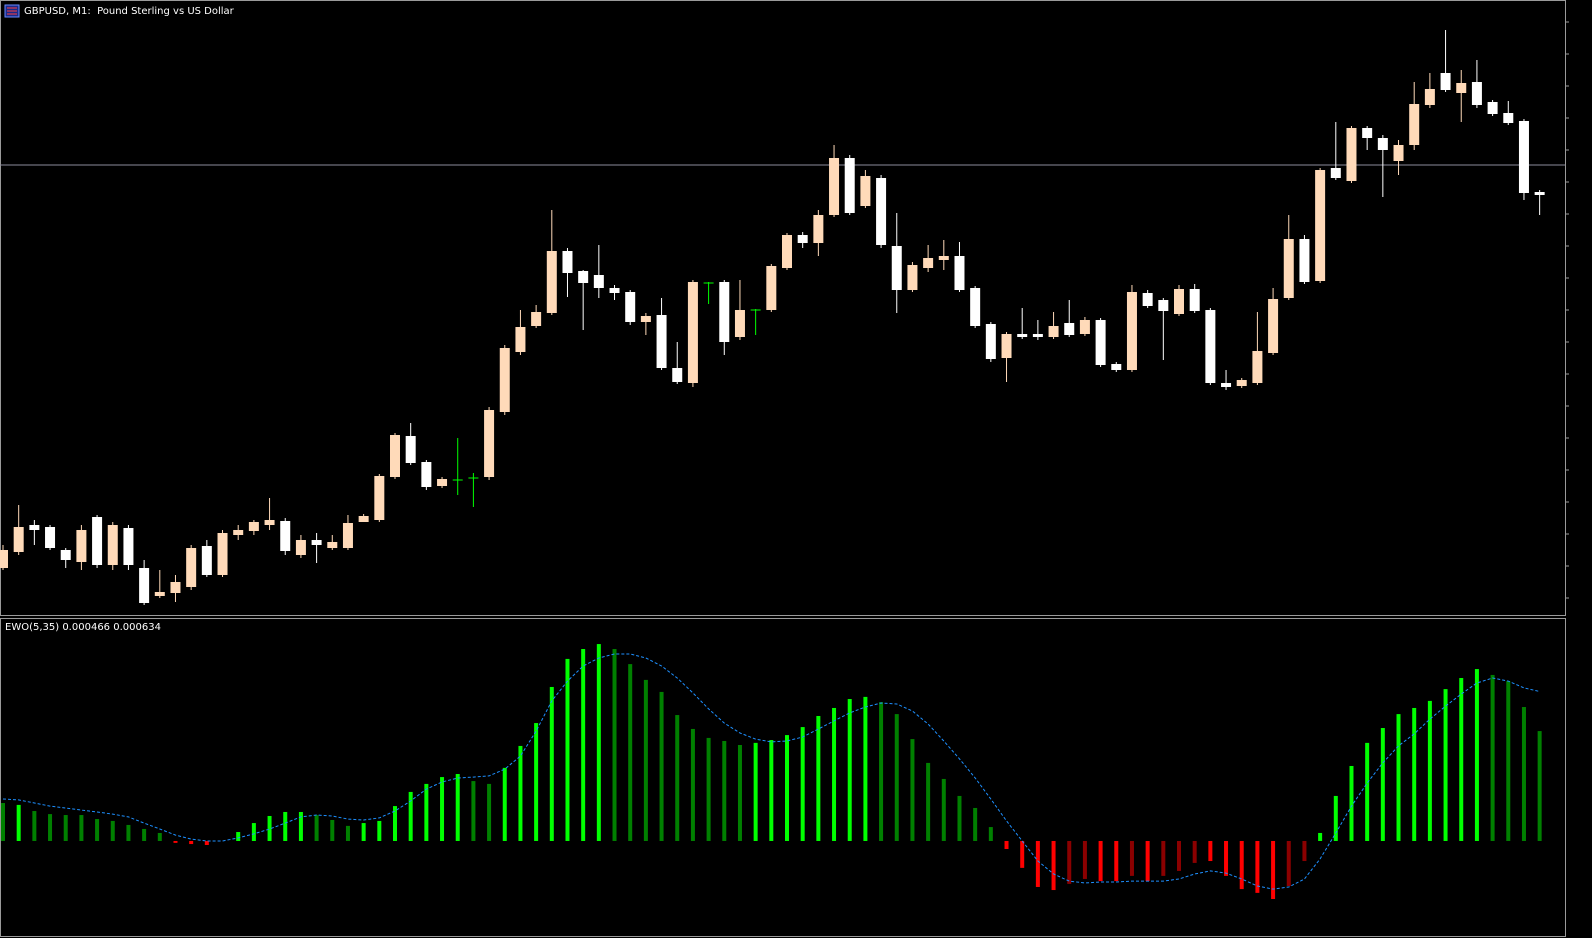  Describe the element at coordinates (129, 11) in the screenshot. I see `chart-title: GBPUSD, M1: Pound Sterling vs US Dollar` at that location.